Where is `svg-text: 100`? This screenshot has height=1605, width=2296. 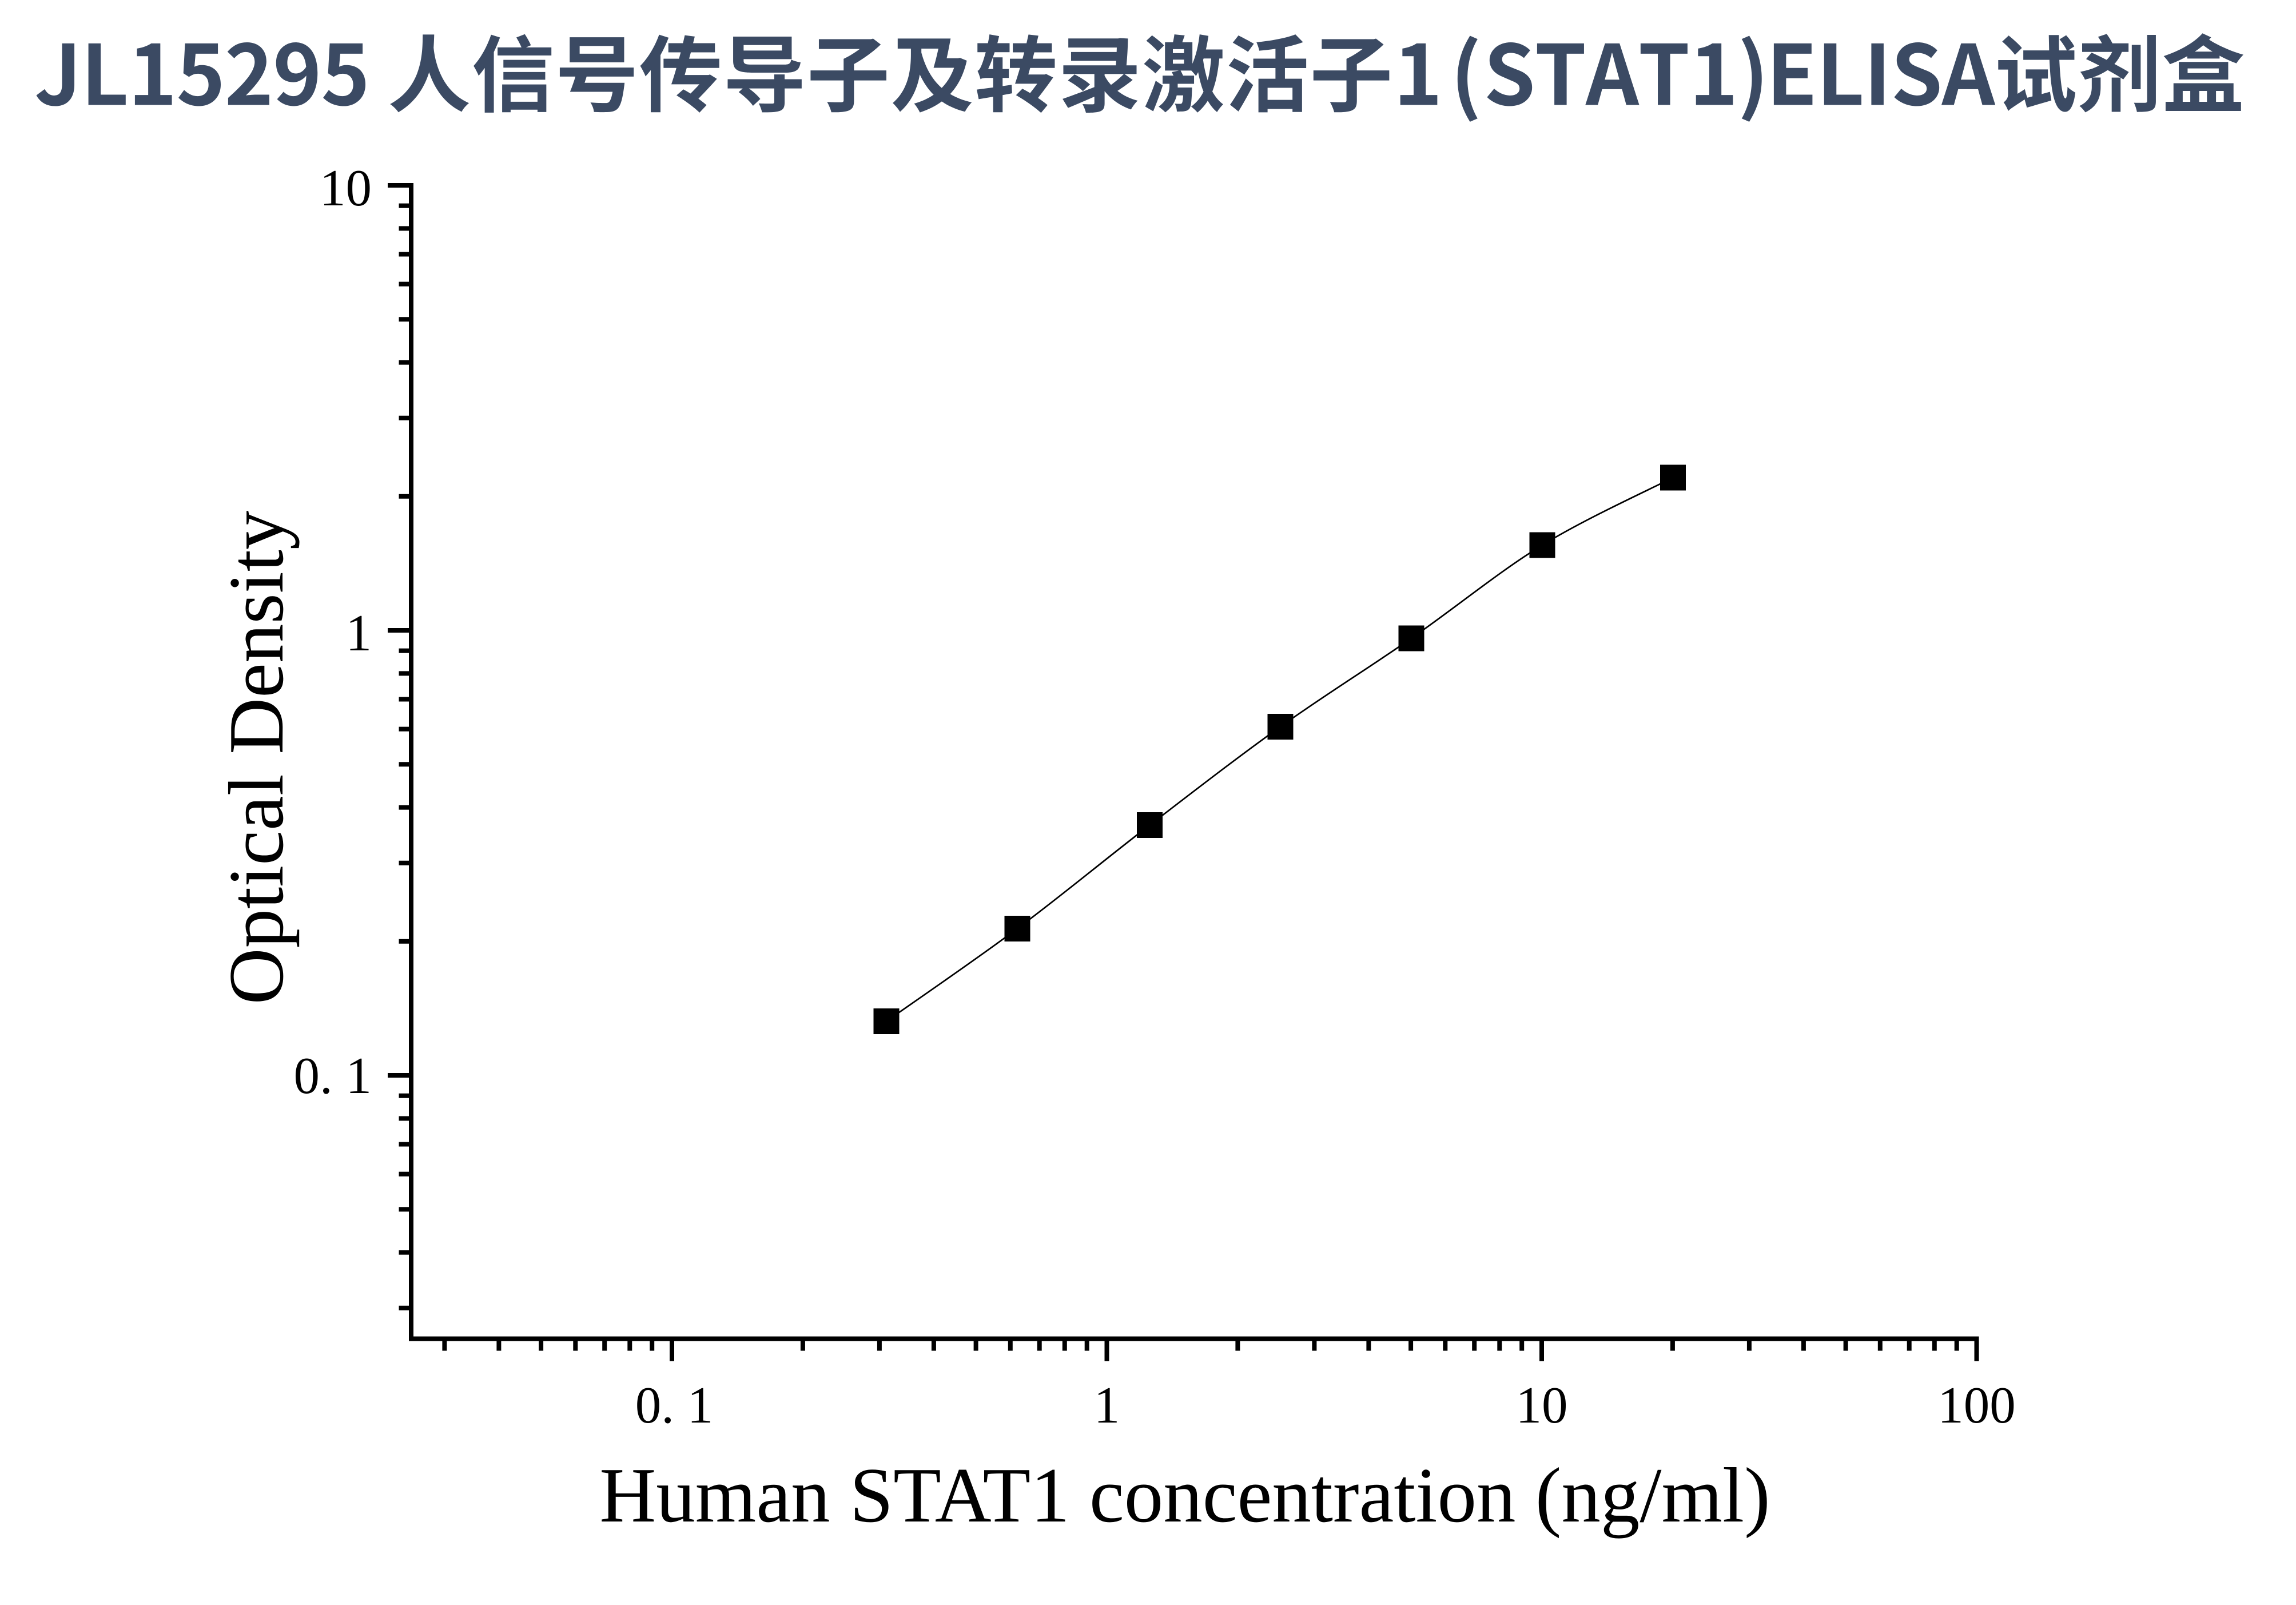
svg-text: 100 is located at coordinates (1977, 1405).